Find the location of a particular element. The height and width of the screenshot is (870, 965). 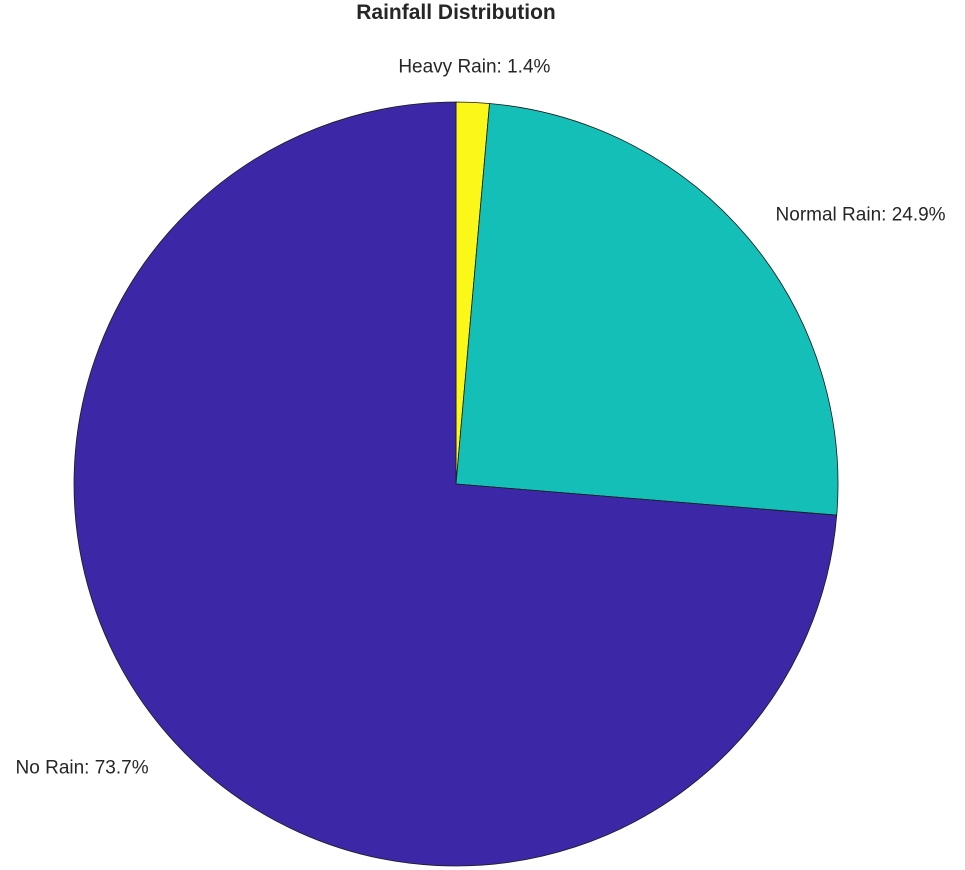

pie-label-heavy-rain: Heavy Rain: 1.4% is located at coordinates (474, 66).